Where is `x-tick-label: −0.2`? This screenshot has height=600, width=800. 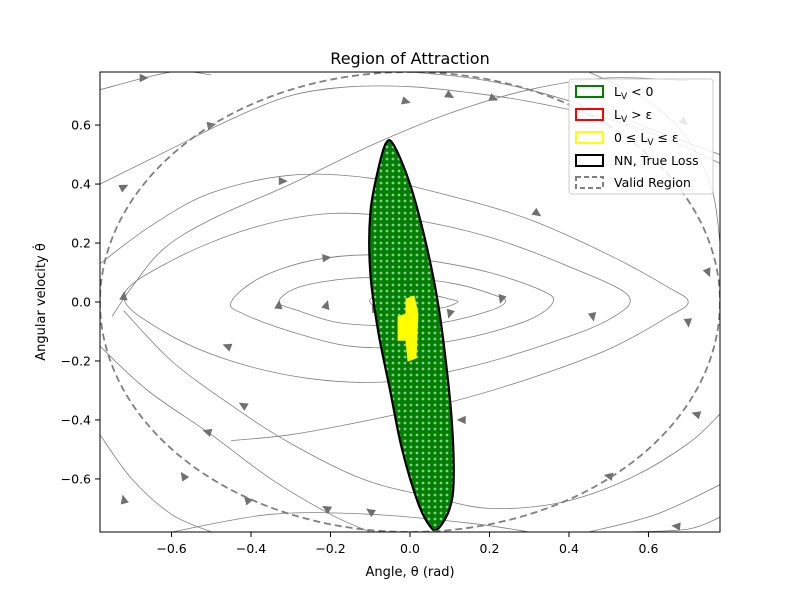 x-tick-label: −0.2 is located at coordinates (330, 548).